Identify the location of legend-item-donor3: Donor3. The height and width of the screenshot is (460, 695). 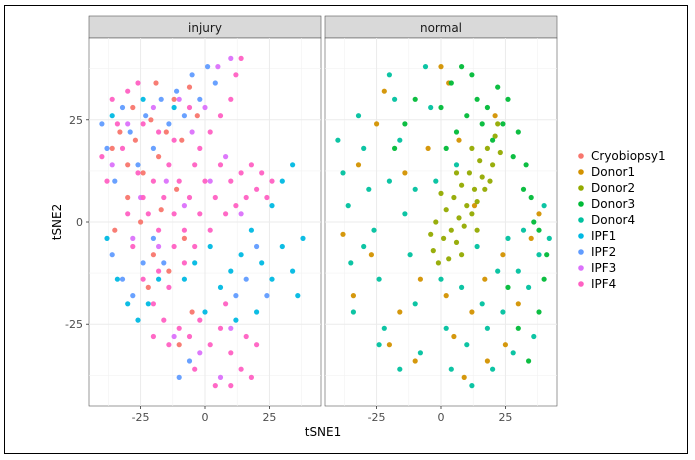
(606, 204).